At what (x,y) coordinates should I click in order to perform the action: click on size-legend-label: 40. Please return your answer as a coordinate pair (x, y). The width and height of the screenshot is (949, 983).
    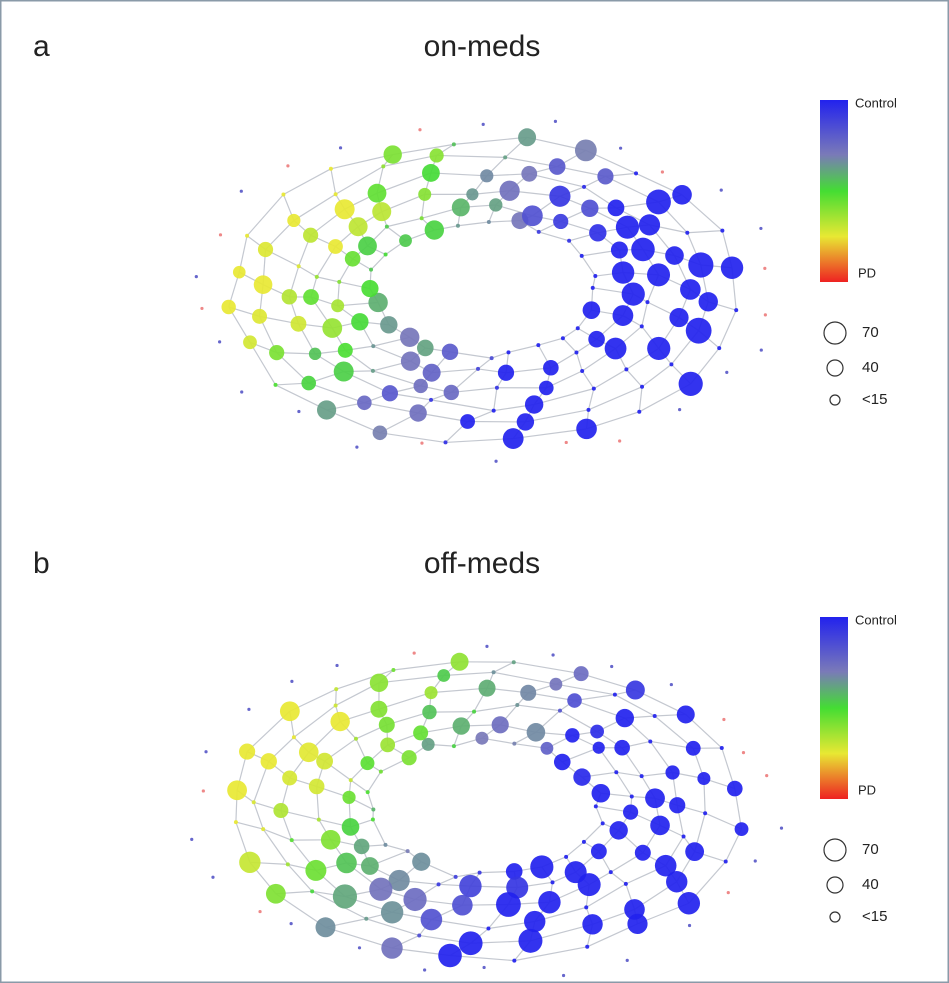
    Looking at the image, I should click on (870, 884).